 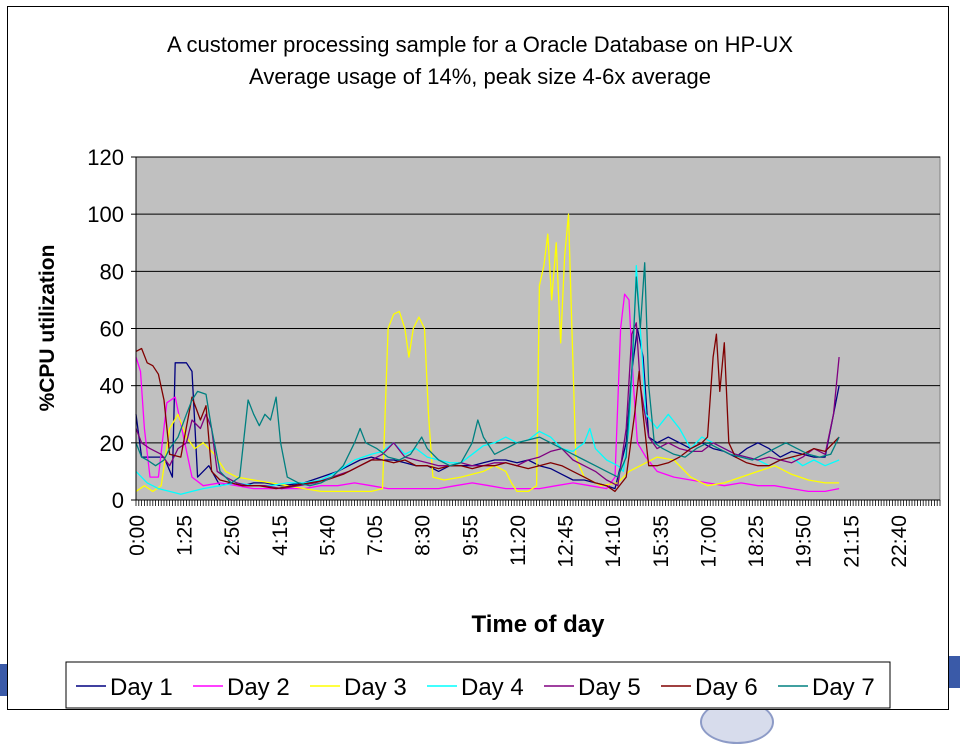 What do you see at coordinates (112, 443) in the screenshot?
I see `y-tick-label: 20` at bounding box center [112, 443].